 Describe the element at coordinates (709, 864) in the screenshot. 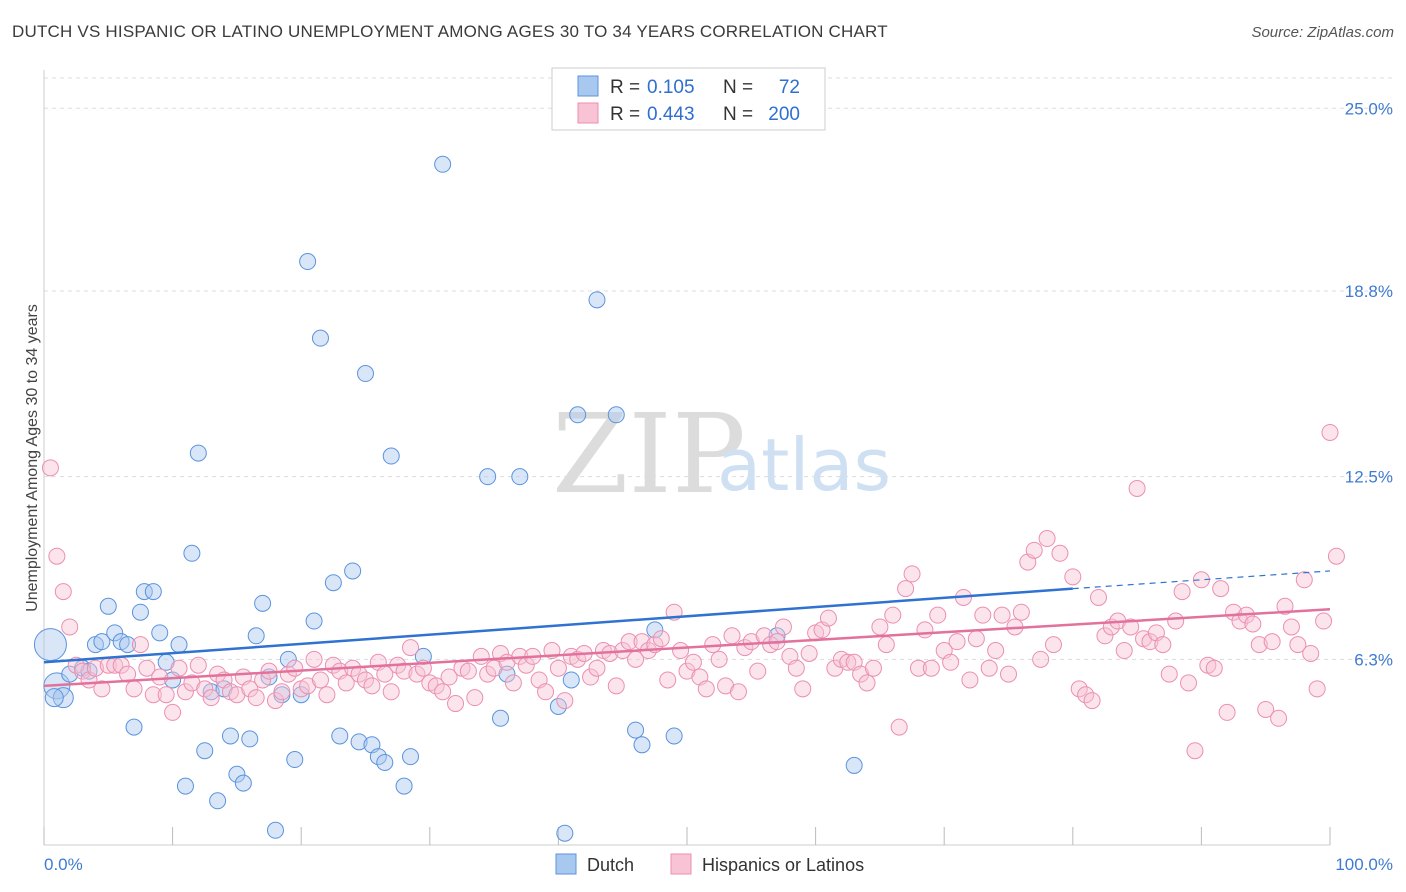

I see `bottom-legend: Dutch Hispanics or Latinos` at that location.